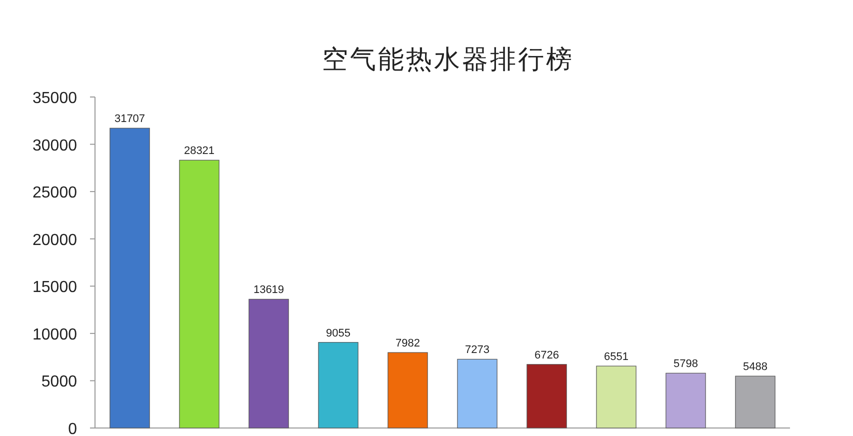 This screenshot has width=853, height=436. Describe the element at coordinates (477, 350) in the screenshot. I see `data-label: 7273` at that location.